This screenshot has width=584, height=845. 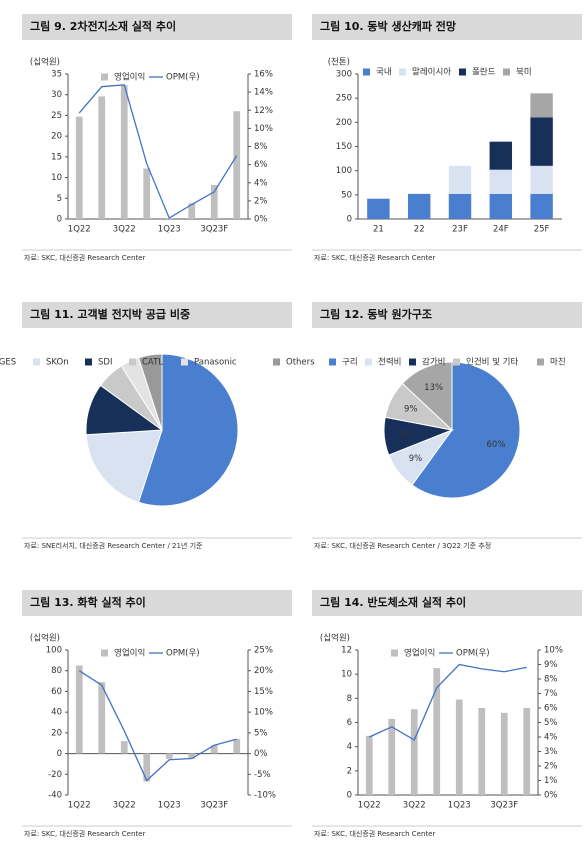 I want to click on y-tick-label: 40, so click(x=56, y=713).